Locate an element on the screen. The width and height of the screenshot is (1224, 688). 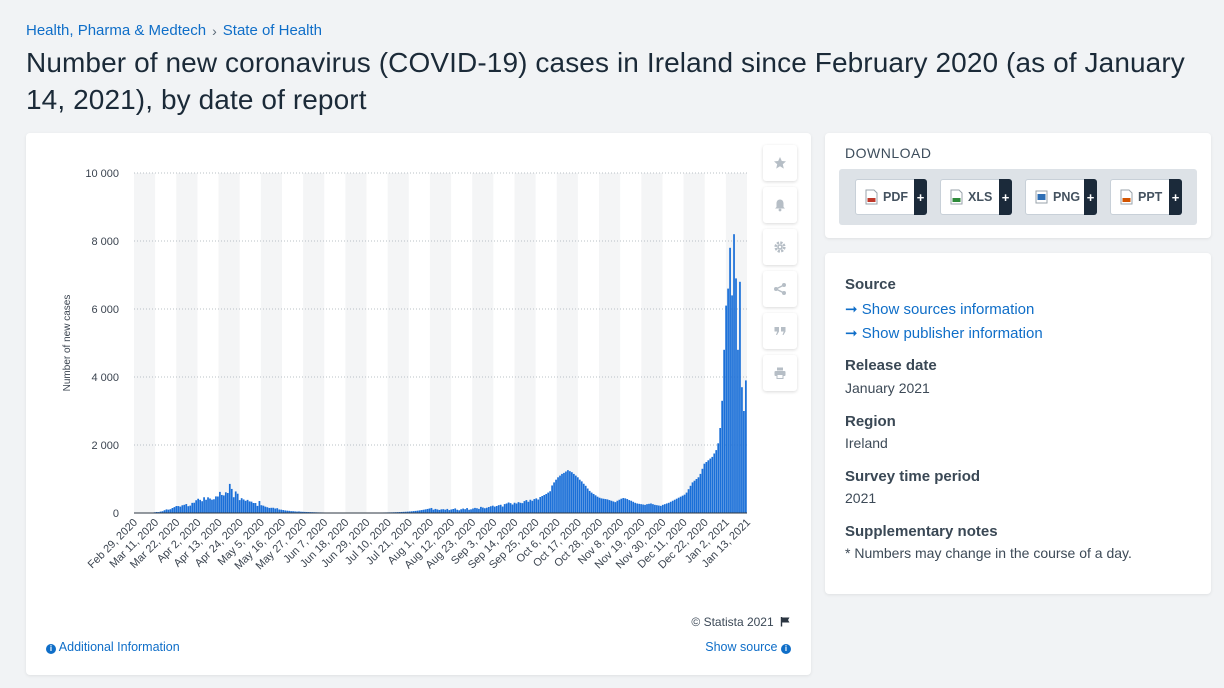
show-publisher-link: ➞ Show publisher information is located at coordinates (944, 333).